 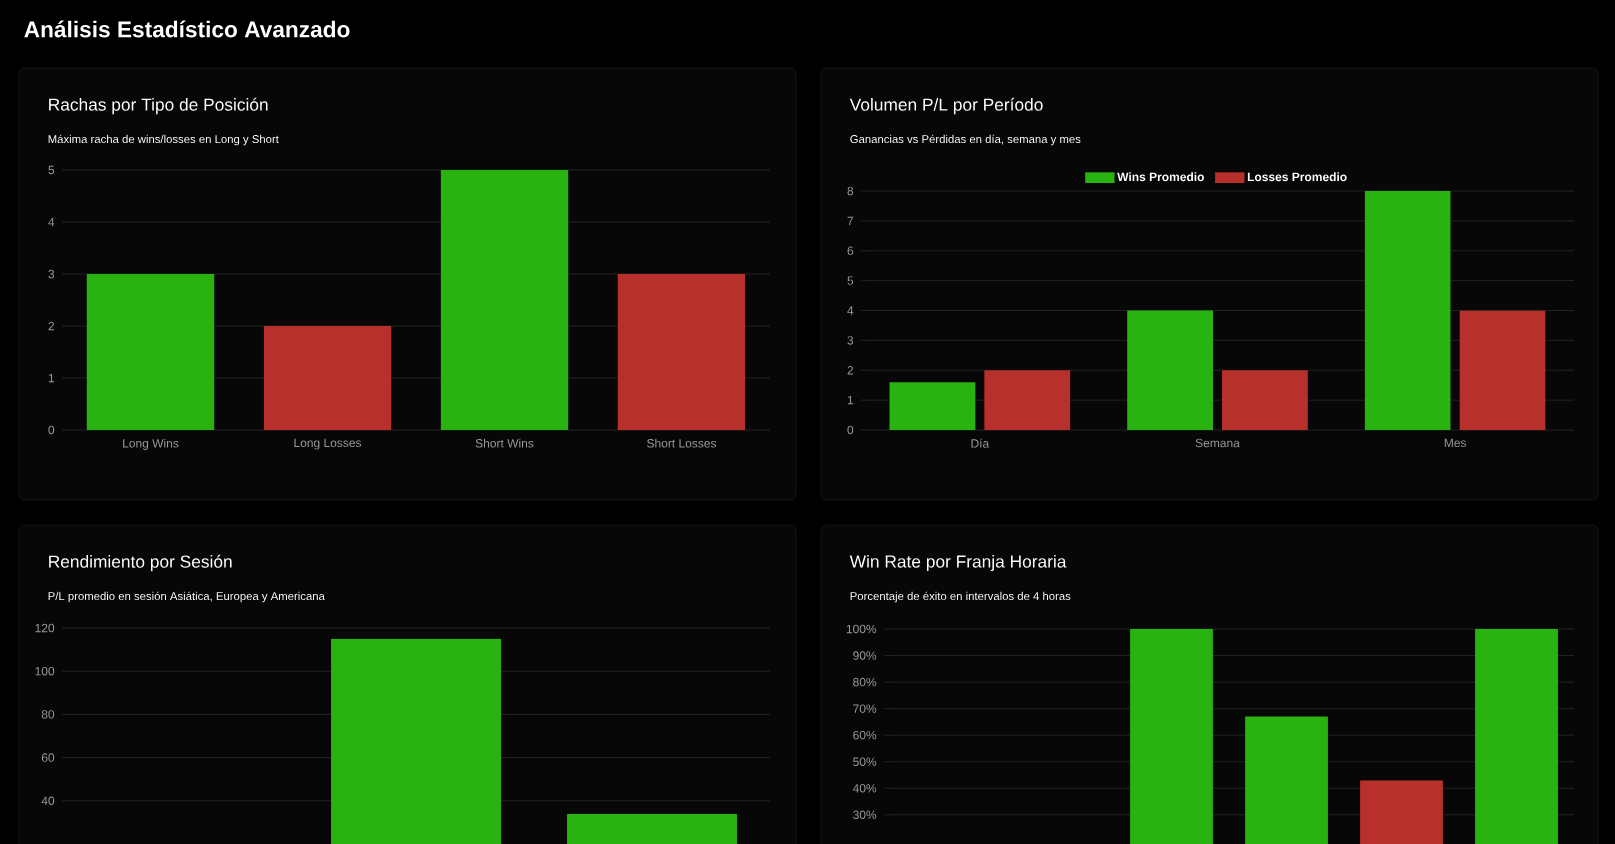 I want to click on y-tick-label: 80, so click(x=48, y=714).